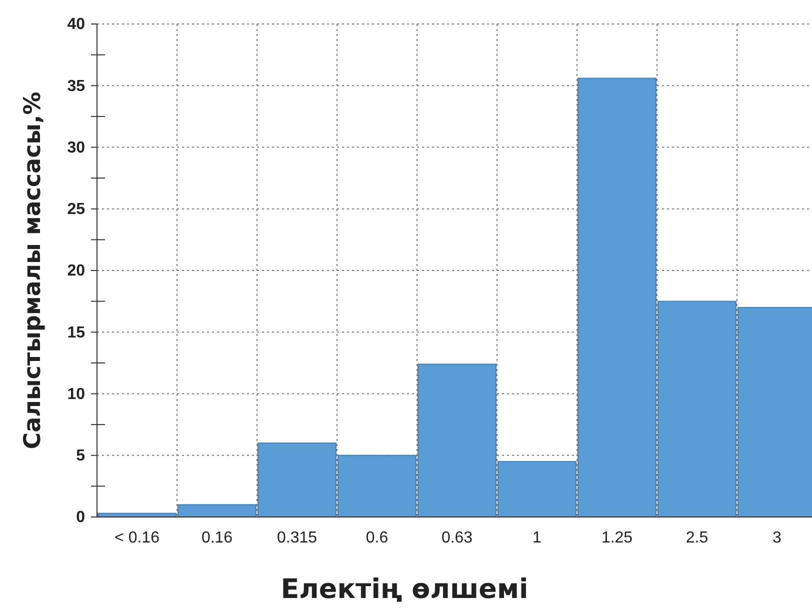 This screenshot has width=812, height=612. Describe the element at coordinates (76, 394) in the screenshot. I see `y-tick-label: 10` at that location.